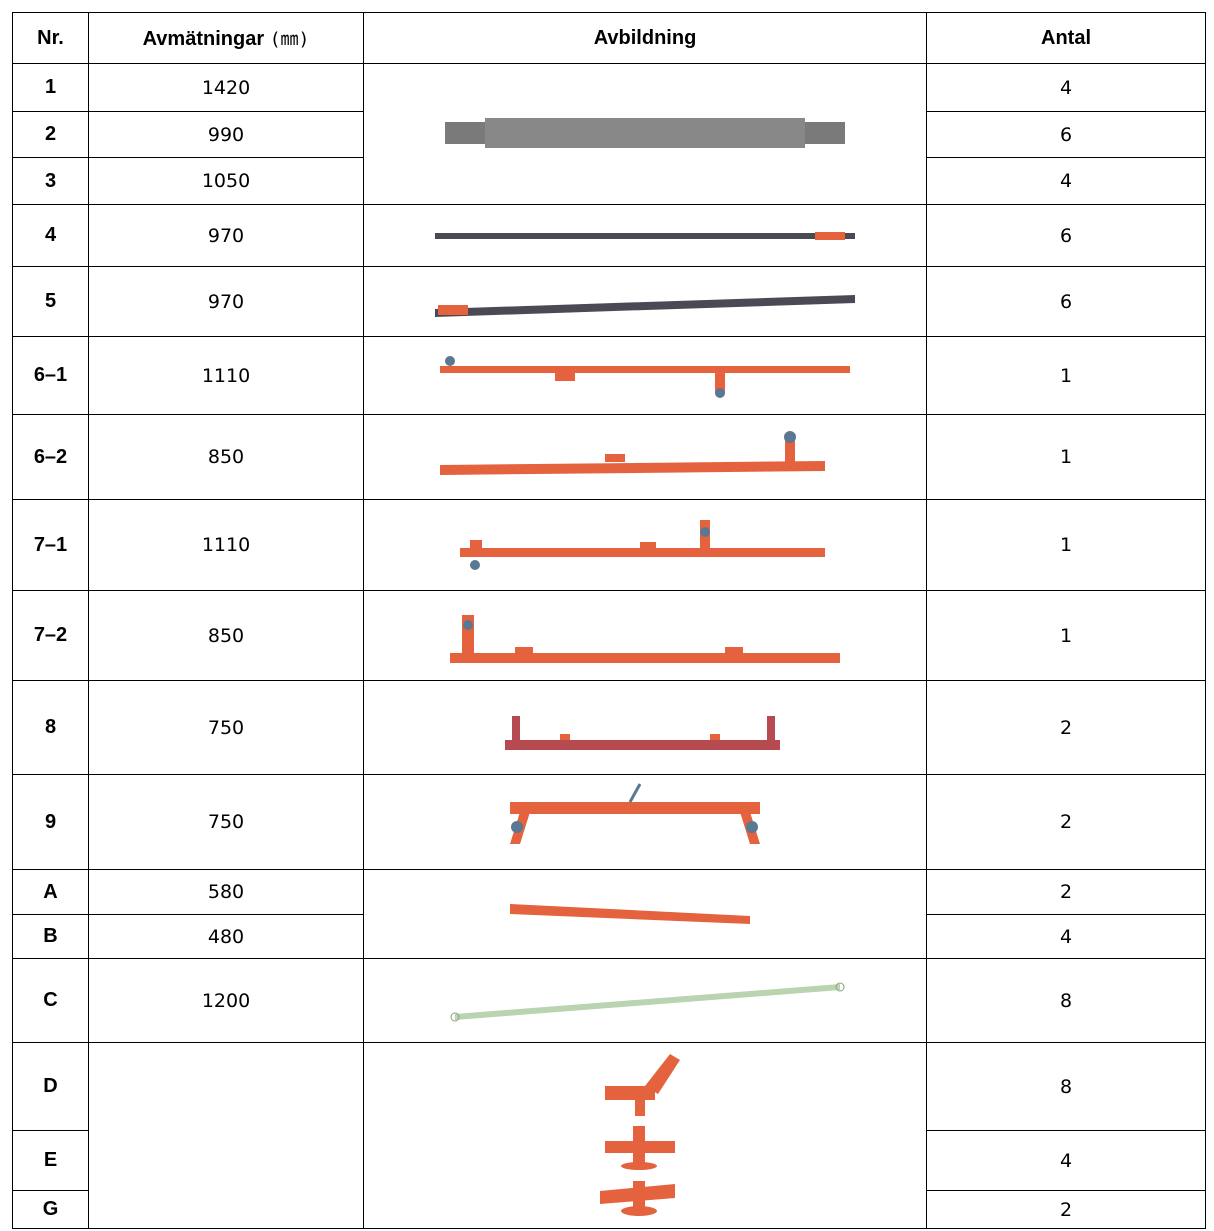  Describe the element at coordinates (50, 375) in the screenshot. I see `row-number: 6–1` at that location.